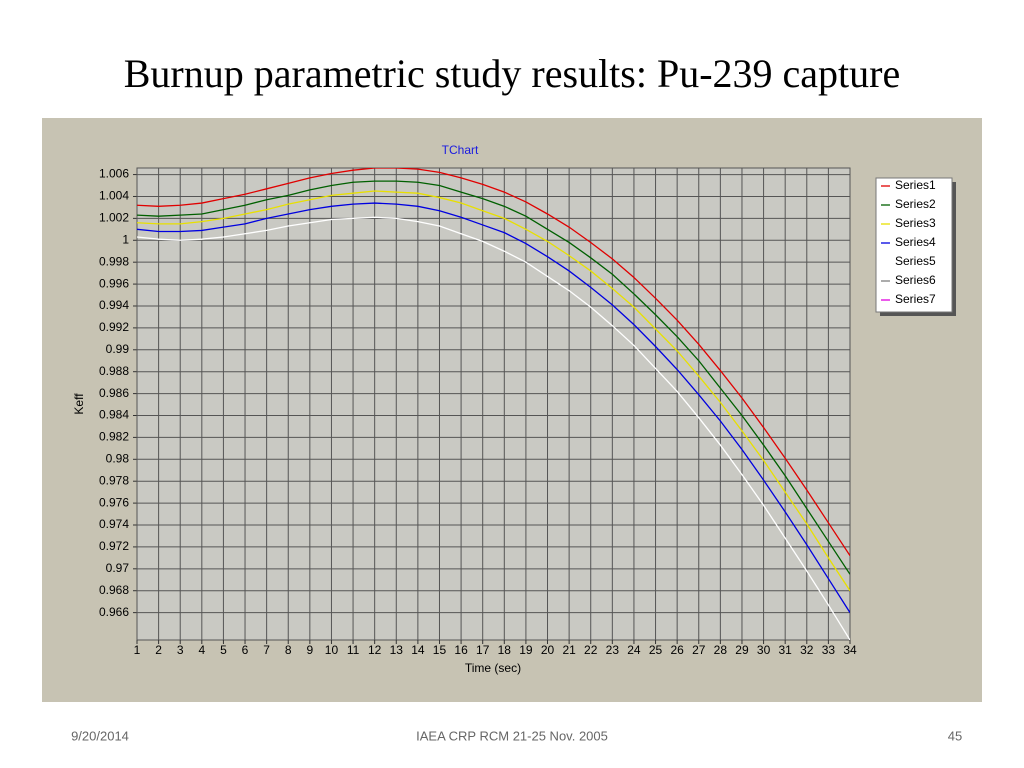  Describe the element at coordinates (526, 650) in the screenshot. I see `x-tick-label: 19` at that location.